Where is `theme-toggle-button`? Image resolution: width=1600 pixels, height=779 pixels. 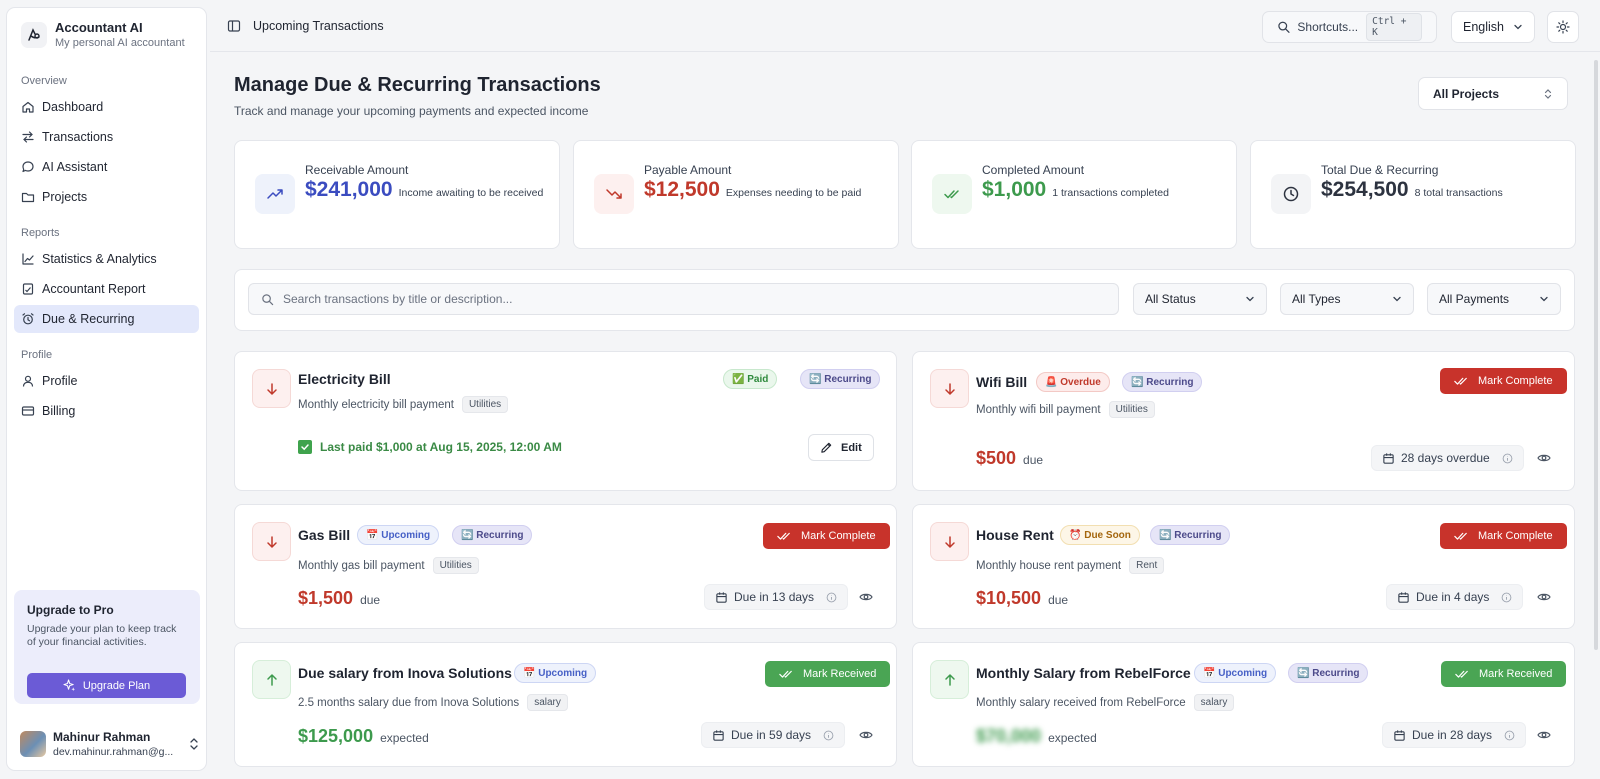 theme-toggle-button is located at coordinates (1563, 27).